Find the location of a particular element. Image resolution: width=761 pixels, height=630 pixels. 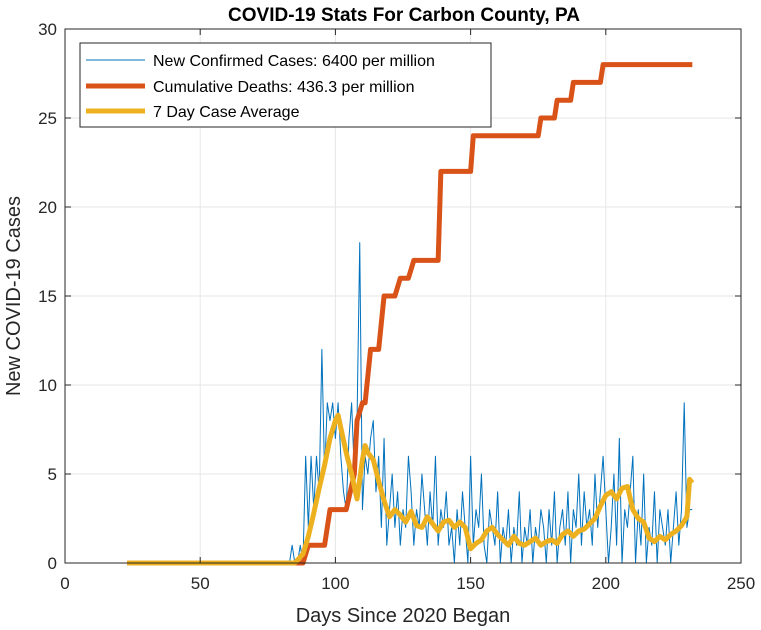

x-tick-label: 250 is located at coordinates (741, 583).